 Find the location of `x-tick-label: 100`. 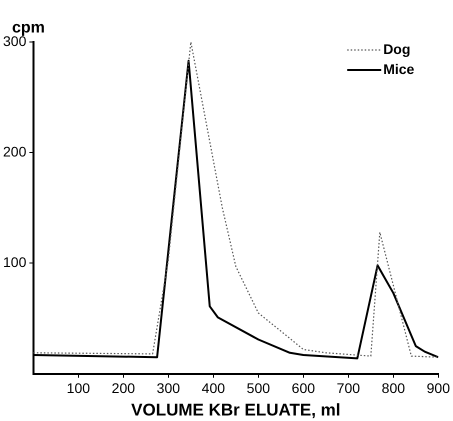

x-tick-label: 100 is located at coordinates (78, 388).